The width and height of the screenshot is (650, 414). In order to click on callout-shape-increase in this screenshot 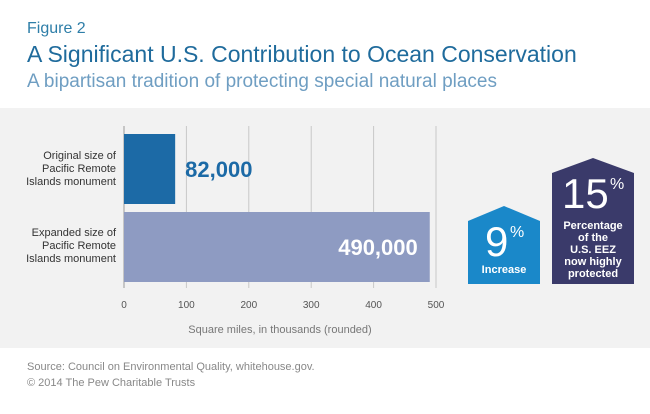, I will do `click(504, 245)`.